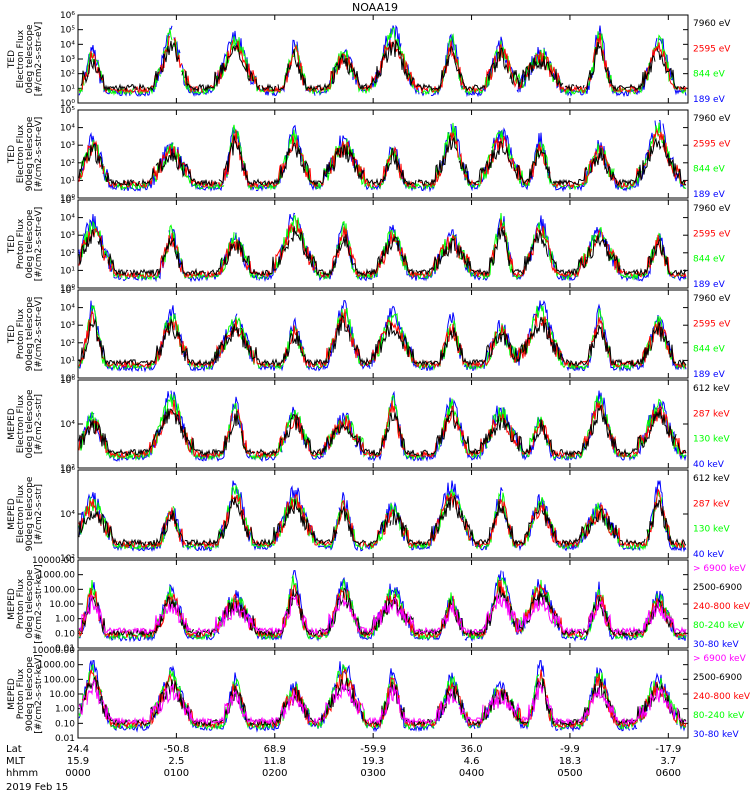 Image resolution: width=750 pixels, height=800 pixels. Describe the element at coordinates (39, 514) in the screenshot. I see `y-axis-label: [#/cm2-s-str]` at that location.